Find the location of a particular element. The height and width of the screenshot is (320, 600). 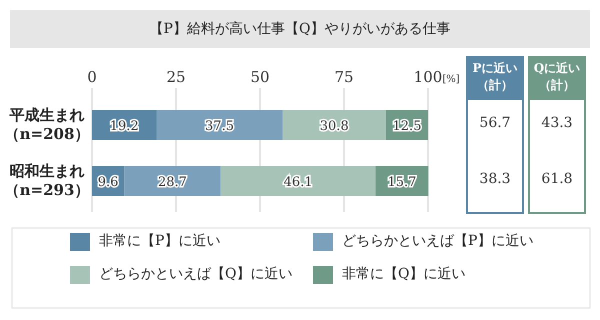

legend-label: どちらかといえば【Q】に近い is located at coordinates (195, 274).